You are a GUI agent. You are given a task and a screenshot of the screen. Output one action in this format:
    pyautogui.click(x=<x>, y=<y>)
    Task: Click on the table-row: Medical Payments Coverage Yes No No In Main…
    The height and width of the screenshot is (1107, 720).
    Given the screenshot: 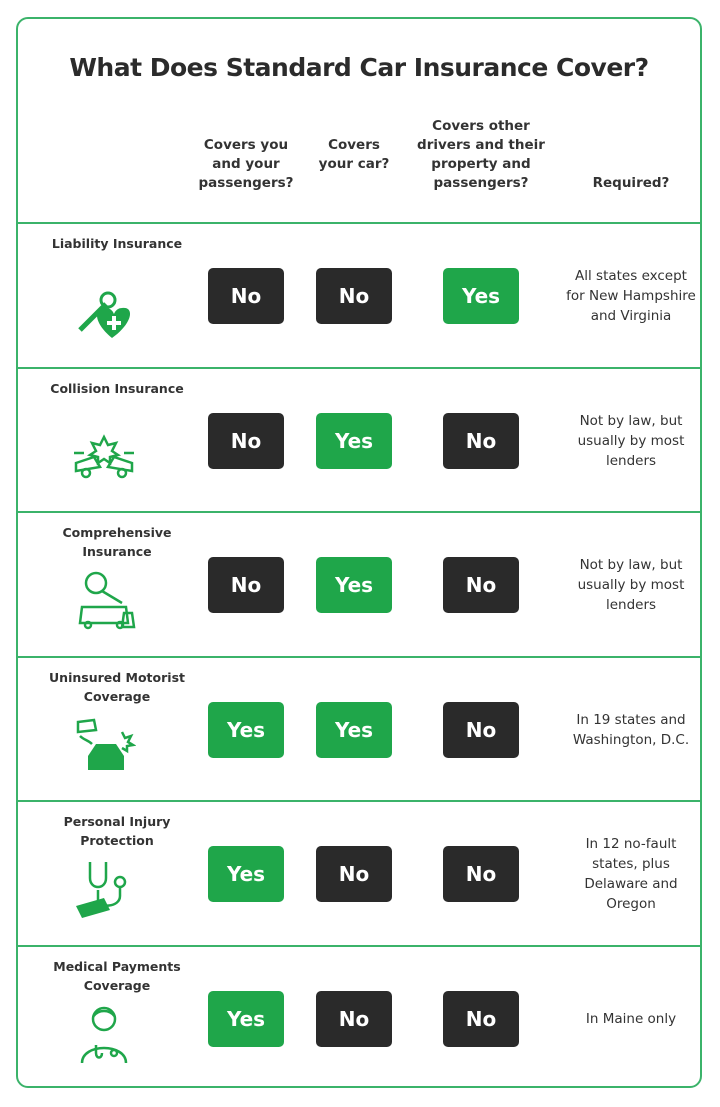 What is the action you would take?
    pyautogui.click(x=359, y=1015)
    